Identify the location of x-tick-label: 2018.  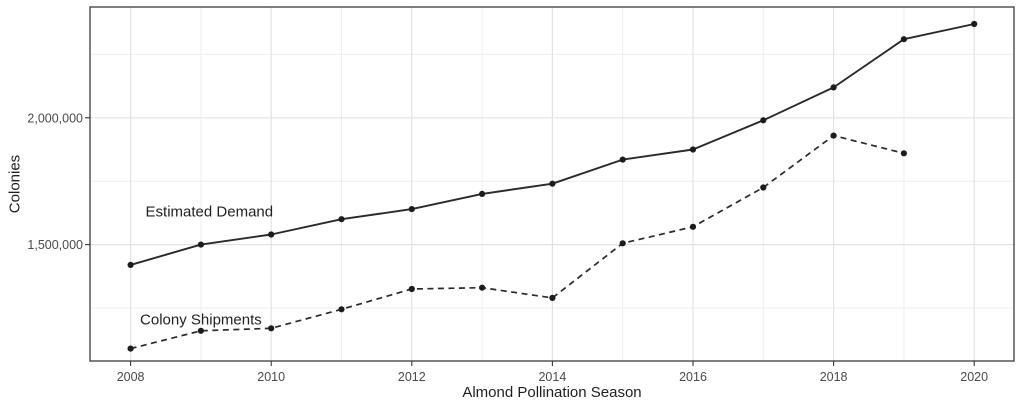
(834, 377).